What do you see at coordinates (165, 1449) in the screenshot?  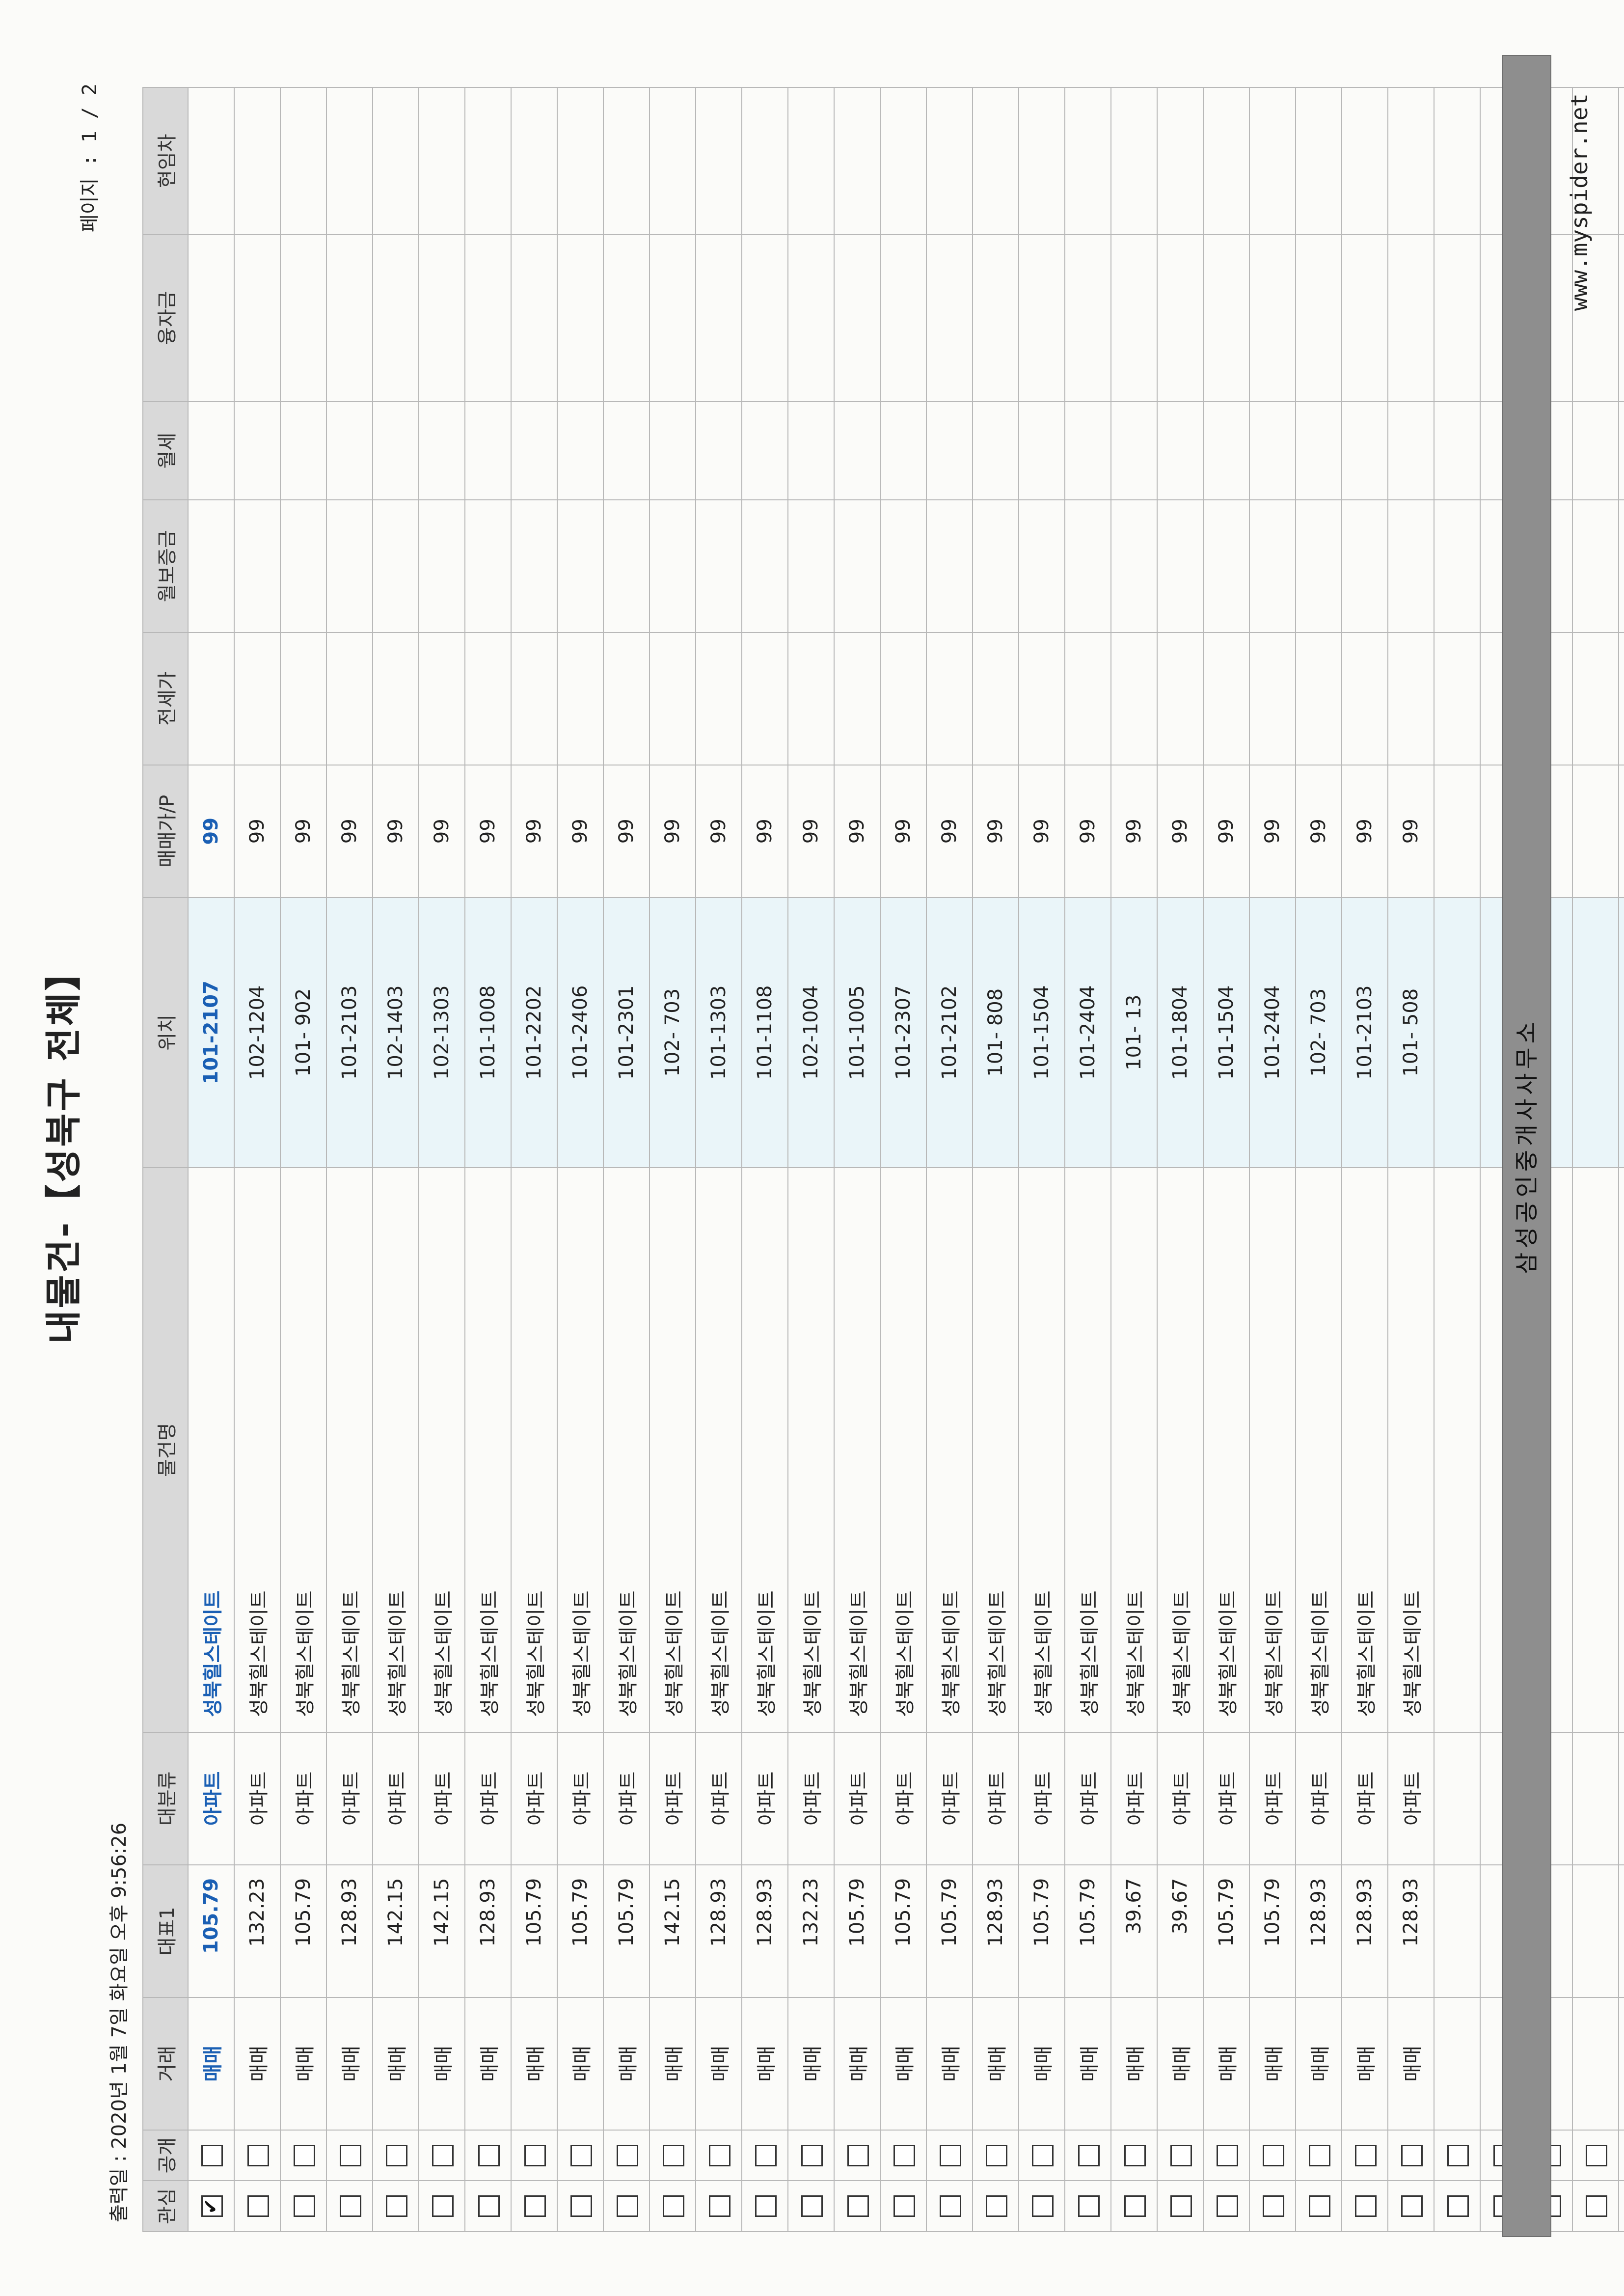 I see `col-name: 물건명` at bounding box center [165, 1449].